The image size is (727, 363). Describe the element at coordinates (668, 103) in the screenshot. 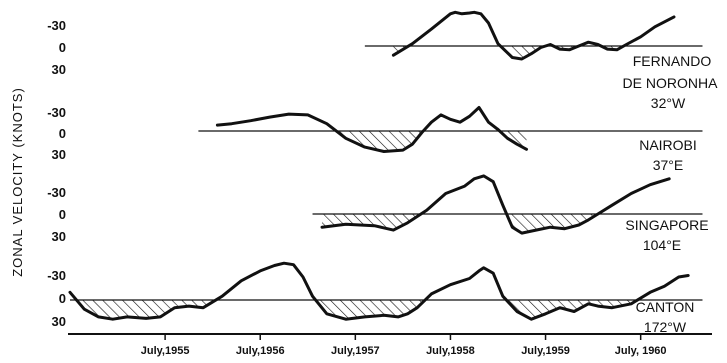

I see `station-line-3: 32°W` at that location.